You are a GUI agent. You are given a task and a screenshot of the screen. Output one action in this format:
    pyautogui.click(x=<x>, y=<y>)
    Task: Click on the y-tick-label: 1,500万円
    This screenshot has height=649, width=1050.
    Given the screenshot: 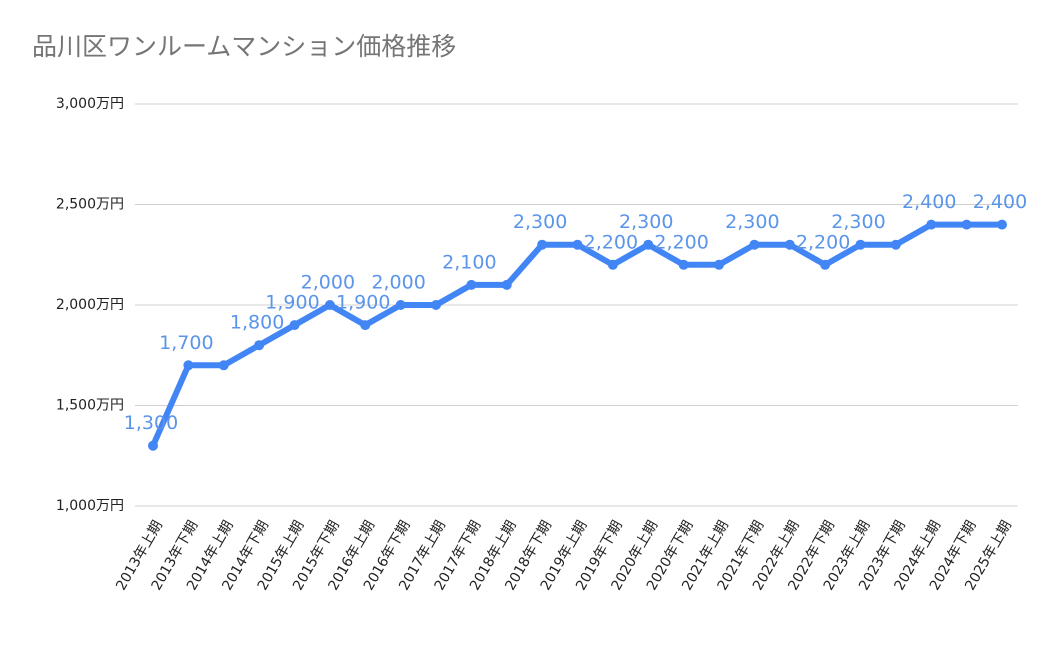 What is the action you would take?
    pyautogui.click(x=90, y=406)
    